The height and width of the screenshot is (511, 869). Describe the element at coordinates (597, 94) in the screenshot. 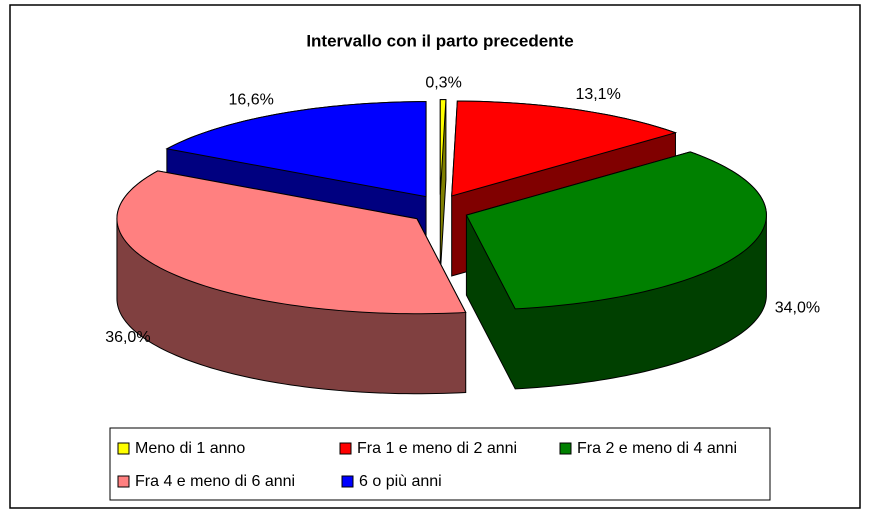

I see `data-label: 13,1%` at that location.